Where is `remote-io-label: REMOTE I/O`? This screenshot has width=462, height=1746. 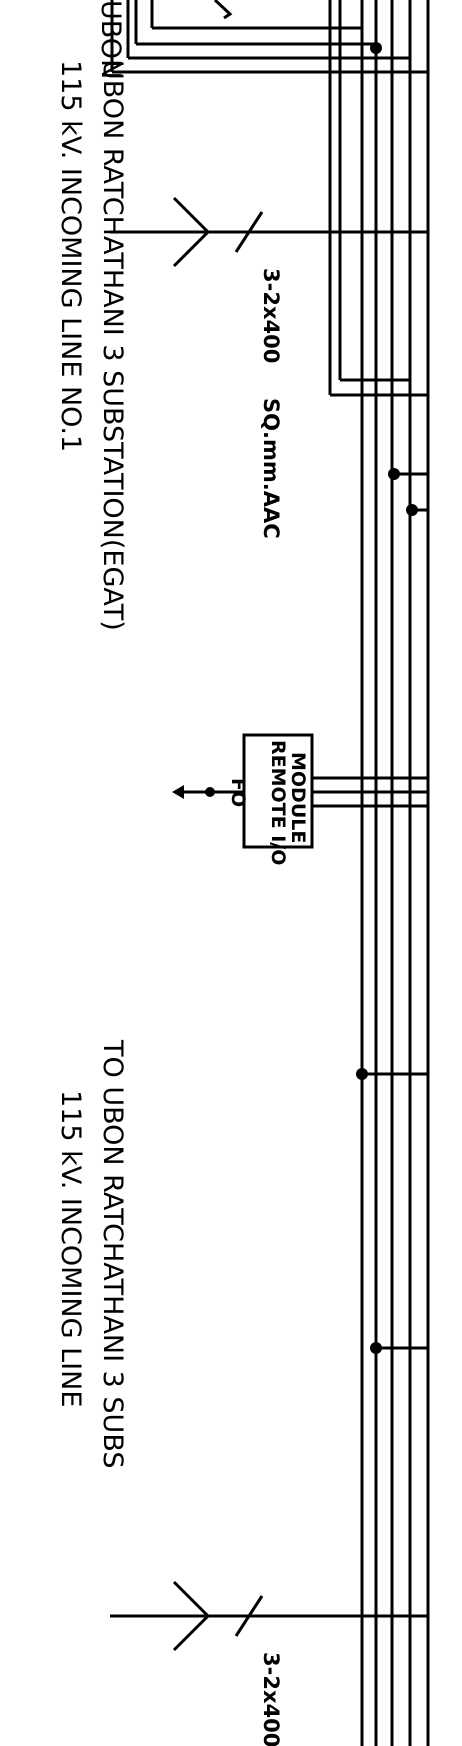 remote-io-label: REMOTE I/O is located at coordinates (278, 802).